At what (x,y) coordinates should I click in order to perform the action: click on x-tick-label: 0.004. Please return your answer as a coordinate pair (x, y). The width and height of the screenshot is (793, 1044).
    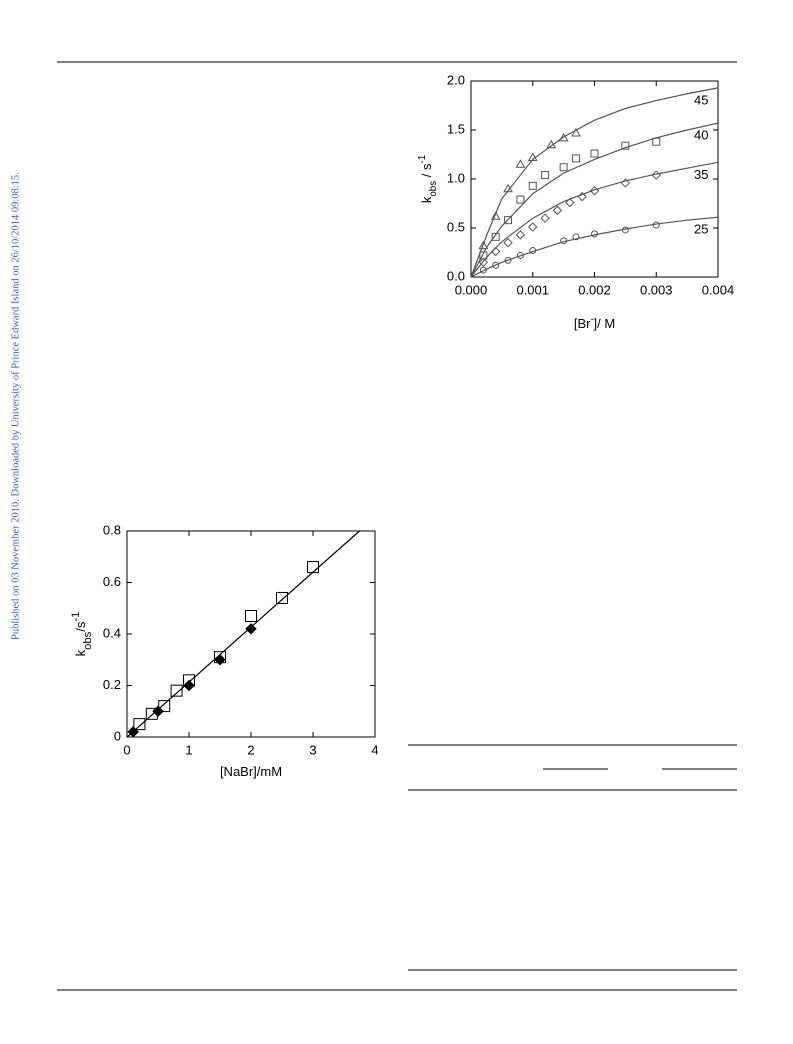
    Looking at the image, I should click on (718, 289).